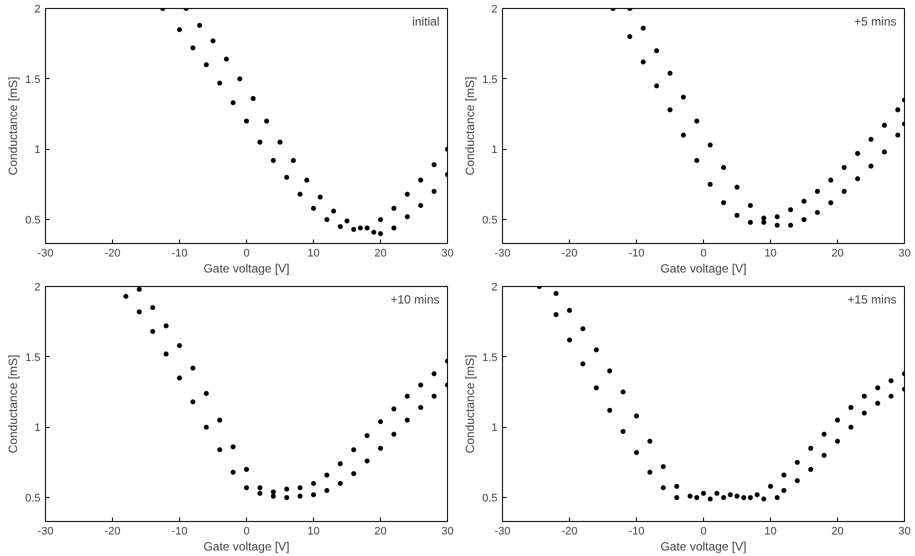 The height and width of the screenshot is (556, 915). What do you see at coordinates (415, 299) in the screenshot?
I see `annotation: +10 mins` at bounding box center [415, 299].